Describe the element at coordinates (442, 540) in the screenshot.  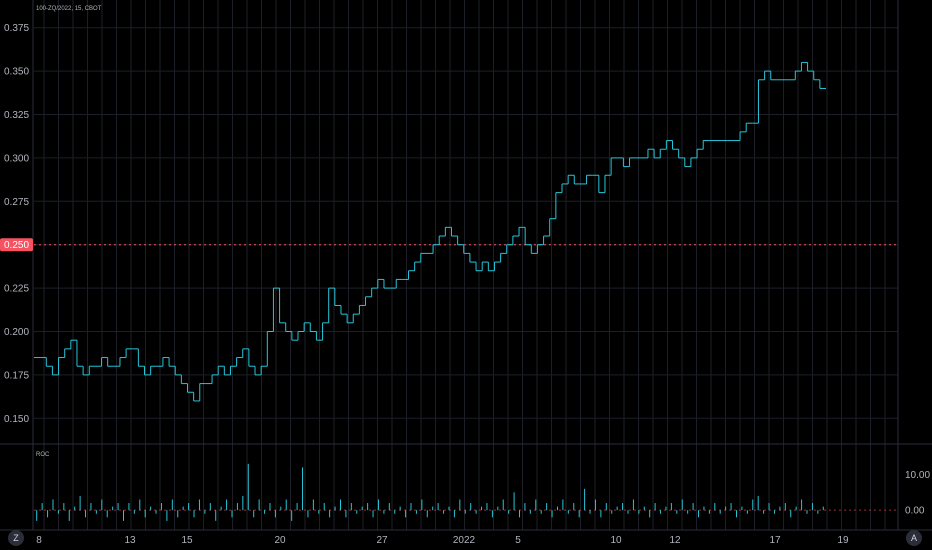
I see `time-axis-labels: 8 13 15 20 27 2022 5 10 12 17 19` at that location.